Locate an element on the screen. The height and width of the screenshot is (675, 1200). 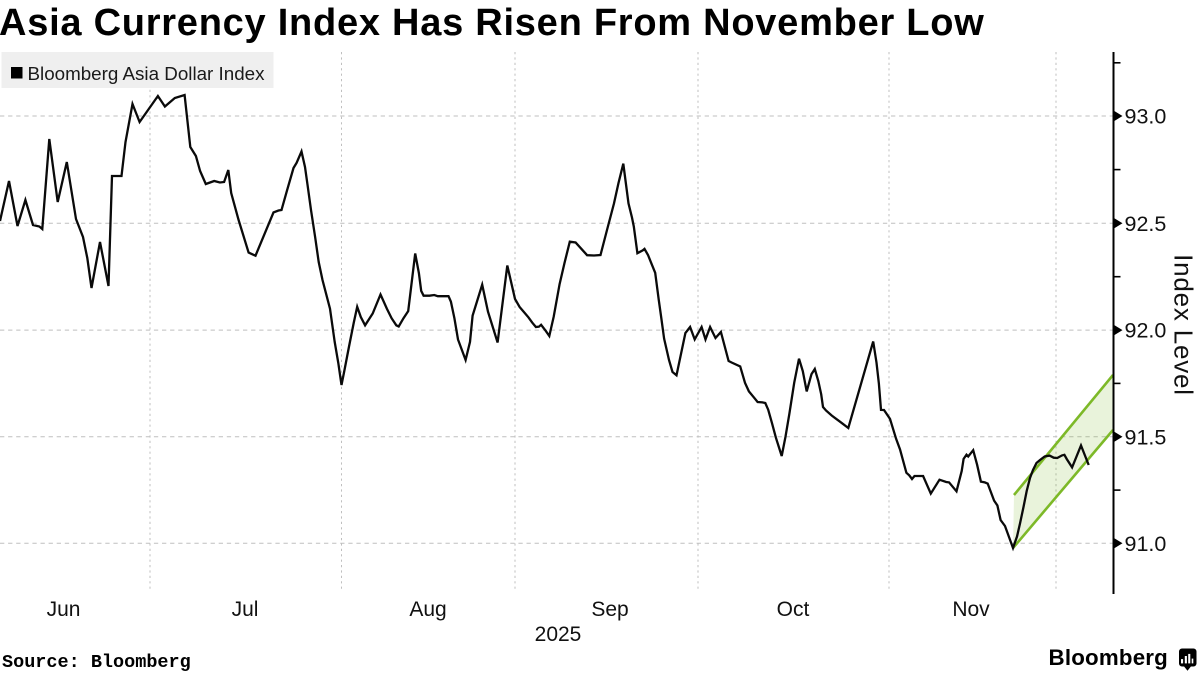
svg-text: Source: Bloomberg is located at coordinates (96, 662).